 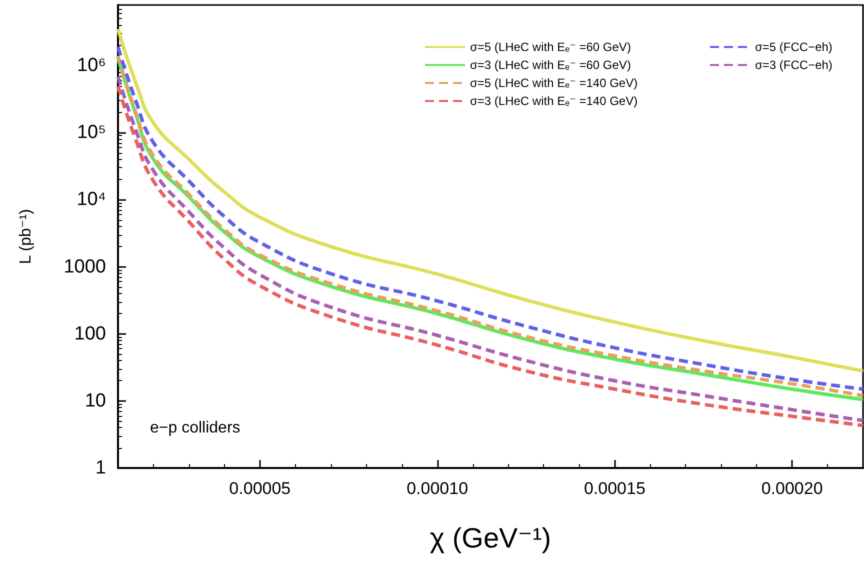 I want to click on legend-label: σ=5 (LHeC with Eₑ⁻ =140 GeV), so click(x=554, y=83).